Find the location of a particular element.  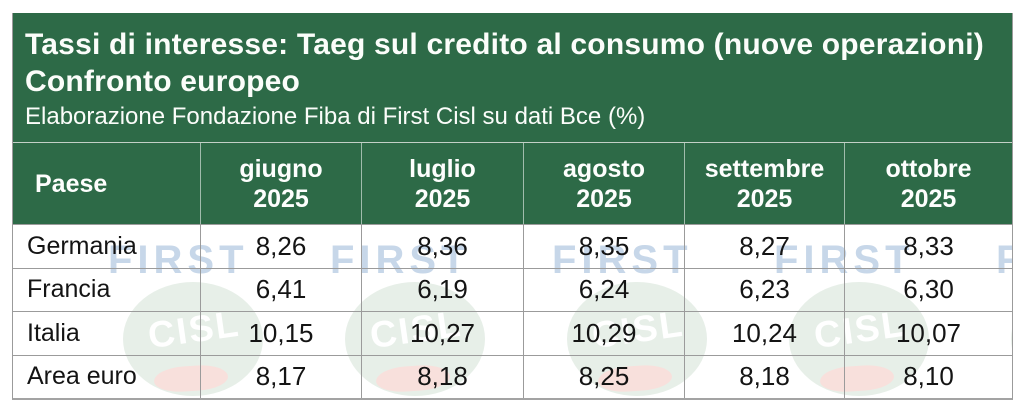

month-name: agosto is located at coordinates (604, 168).